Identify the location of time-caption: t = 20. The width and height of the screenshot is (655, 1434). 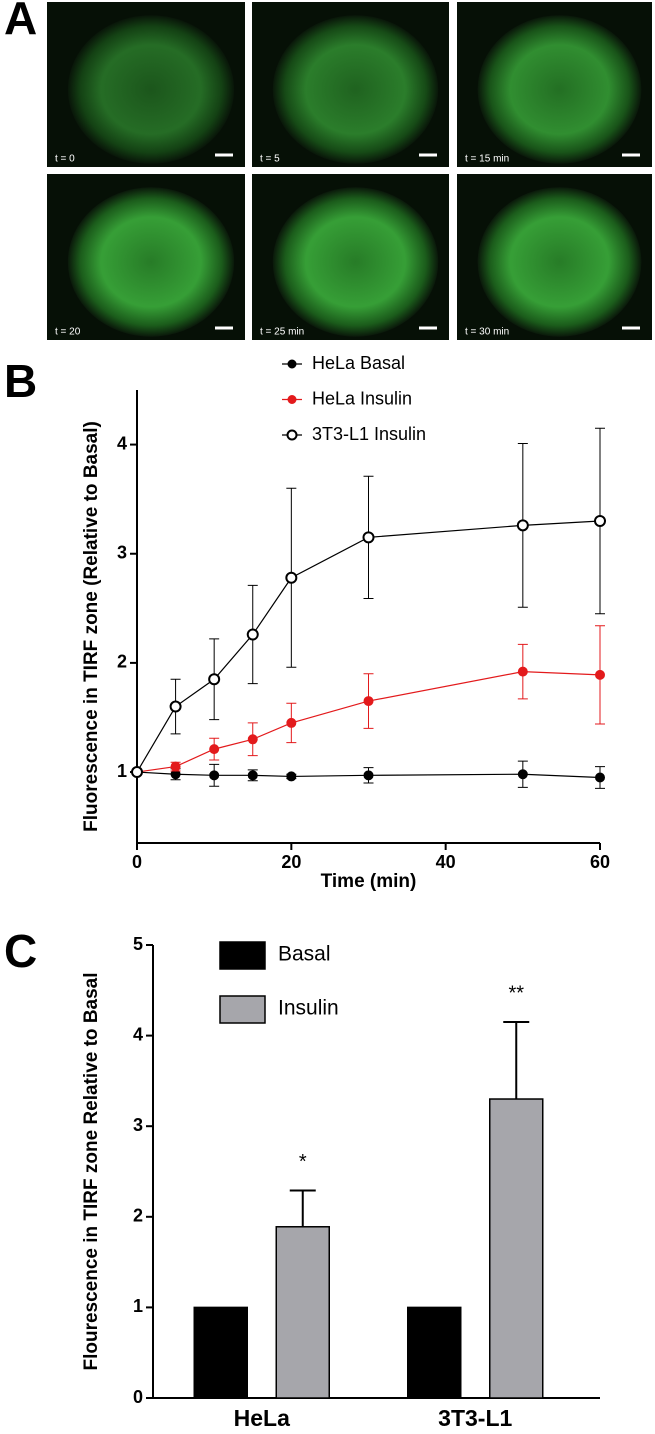
(68, 332).